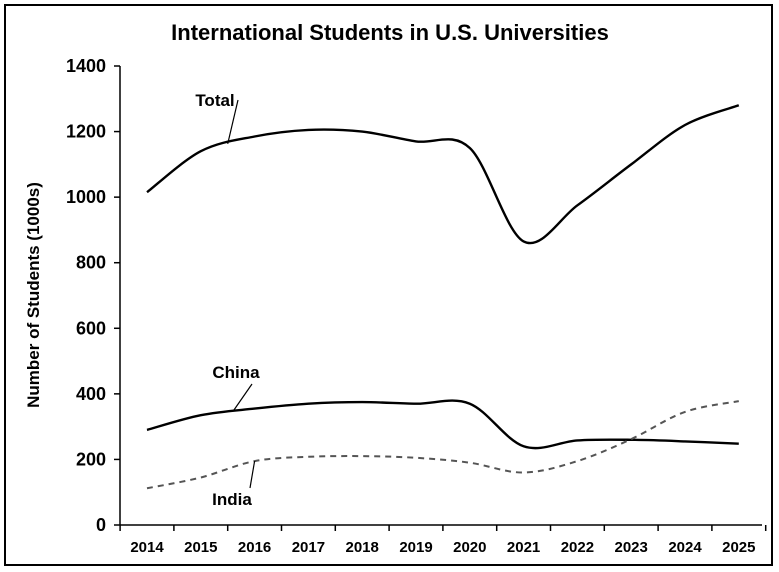 Image resolution: width=779 pixels, height=572 pixels. What do you see at coordinates (631, 547) in the screenshot?
I see `x-tick-label: 2023` at bounding box center [631, 547].